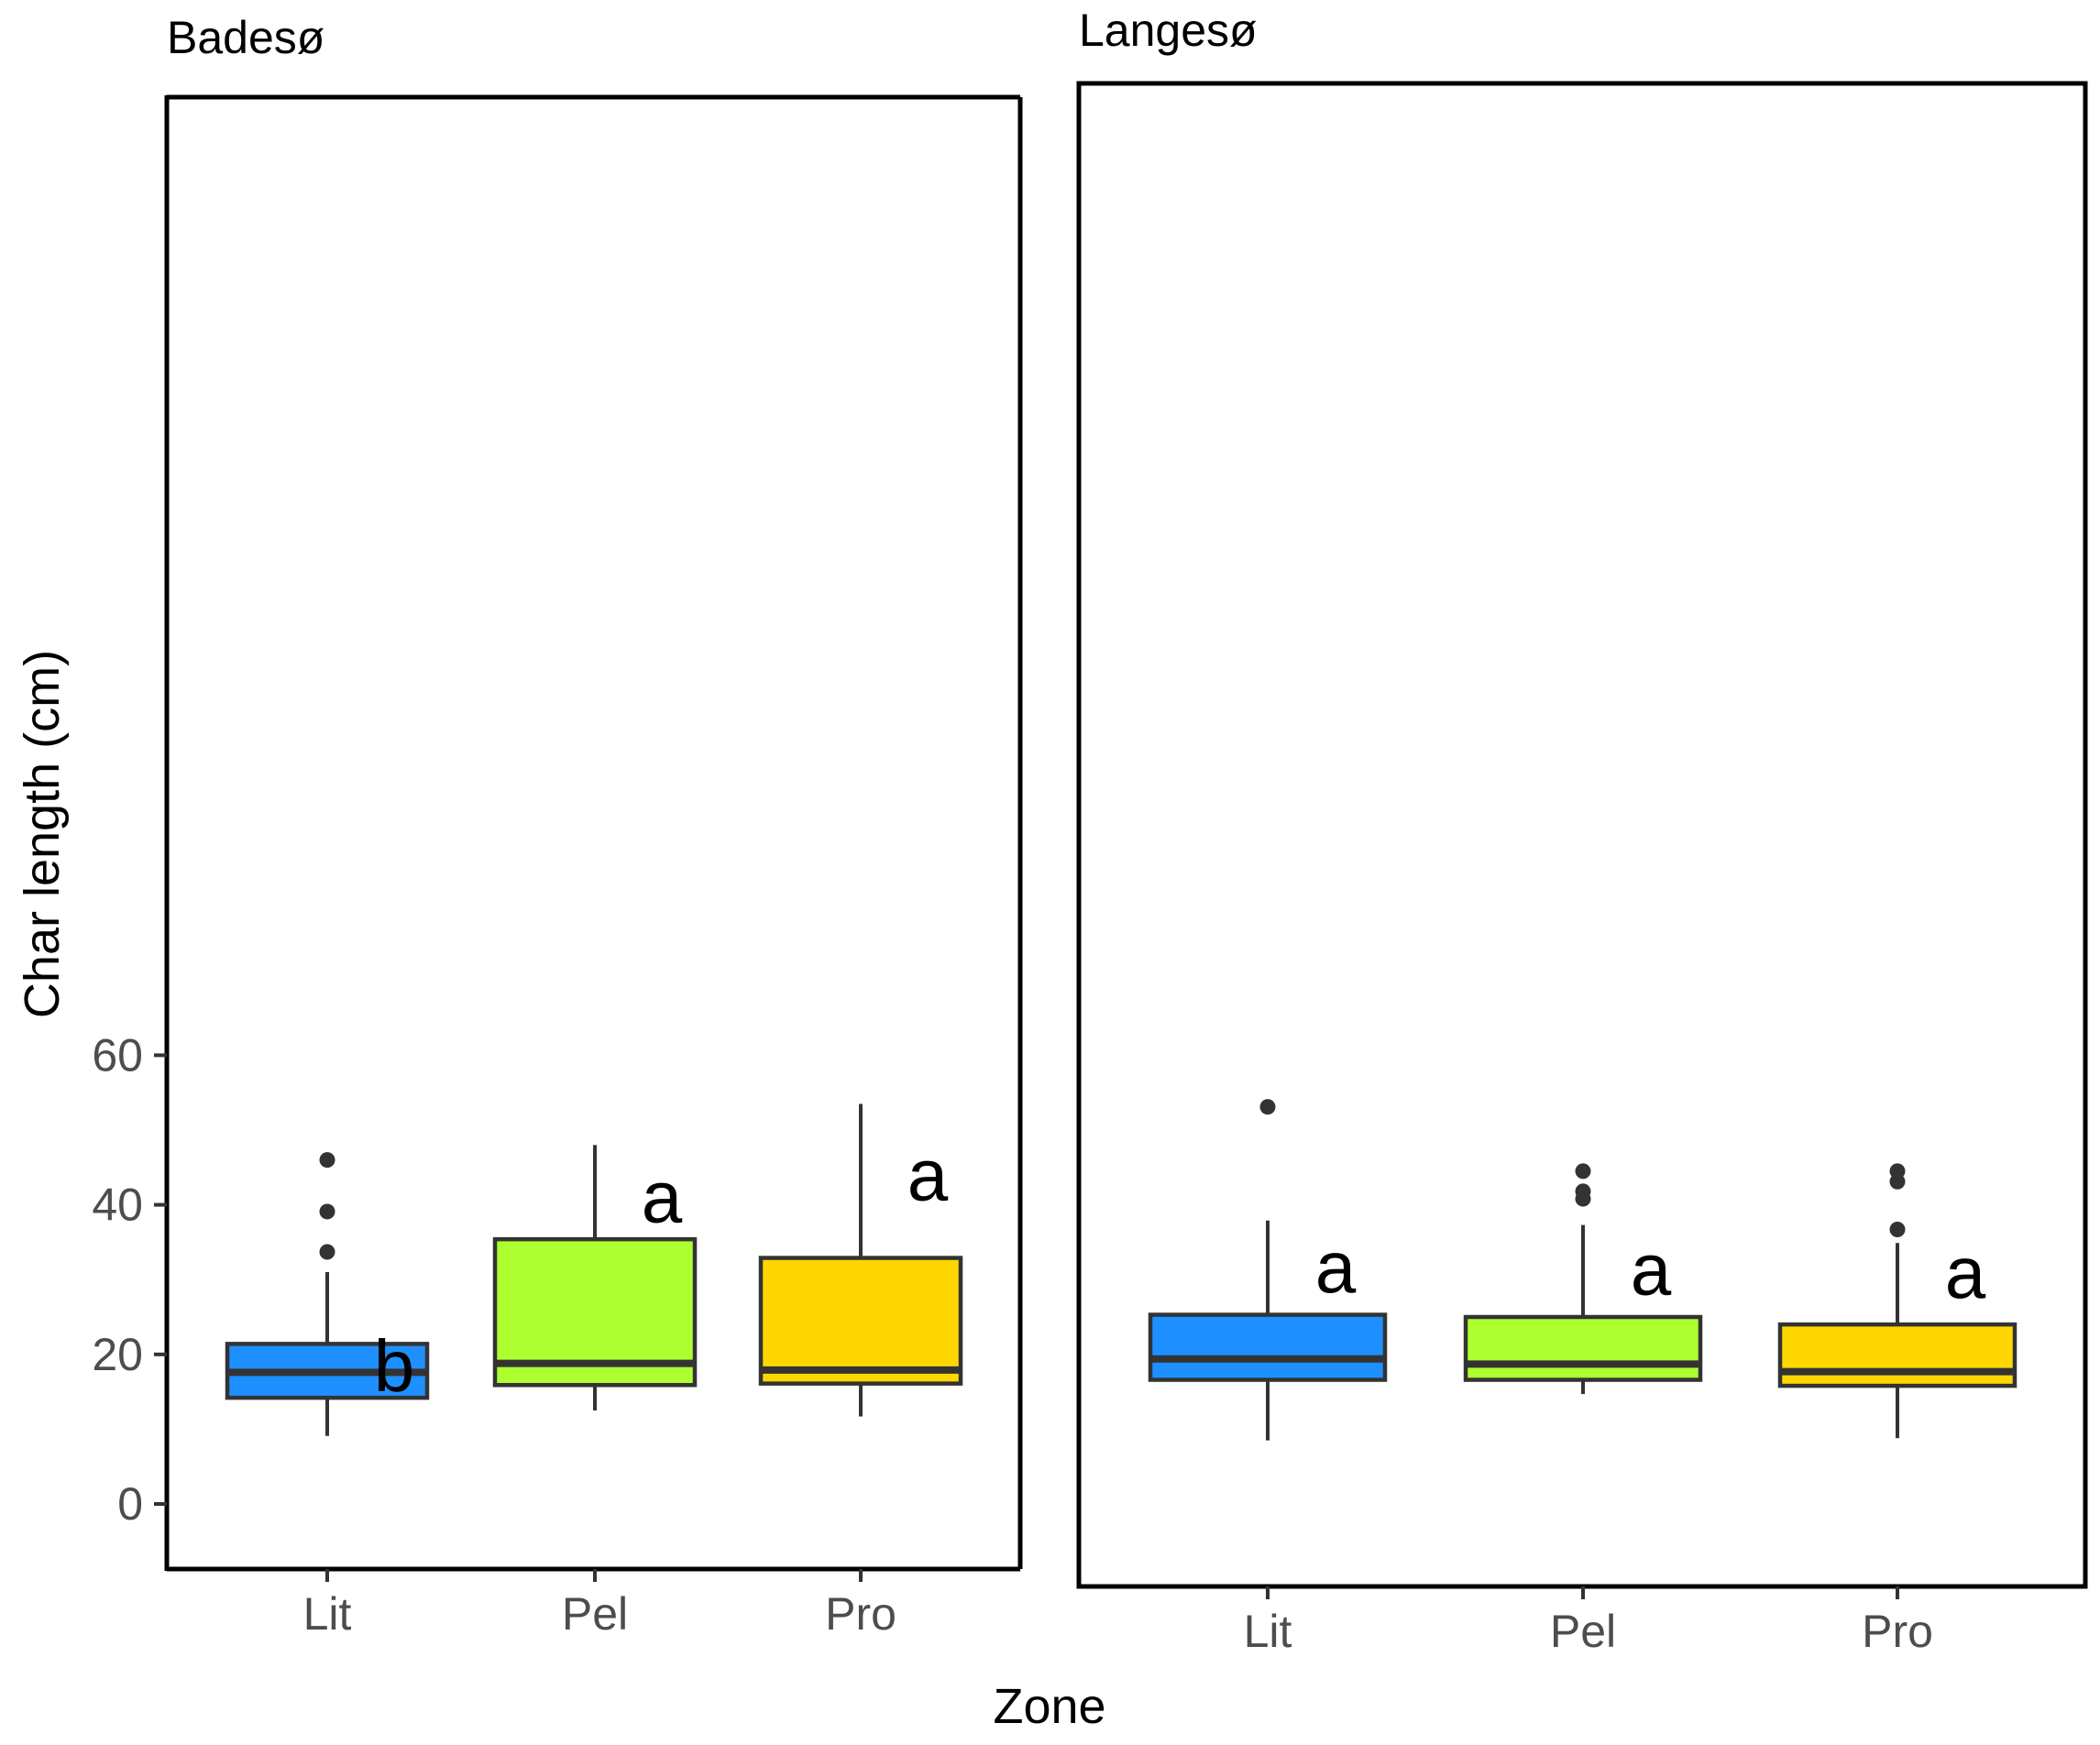  What do you see at coordinates (130, 1504) in the screenshot?
I see `y-tick-label: 0` at bounding box center [130, 1504].